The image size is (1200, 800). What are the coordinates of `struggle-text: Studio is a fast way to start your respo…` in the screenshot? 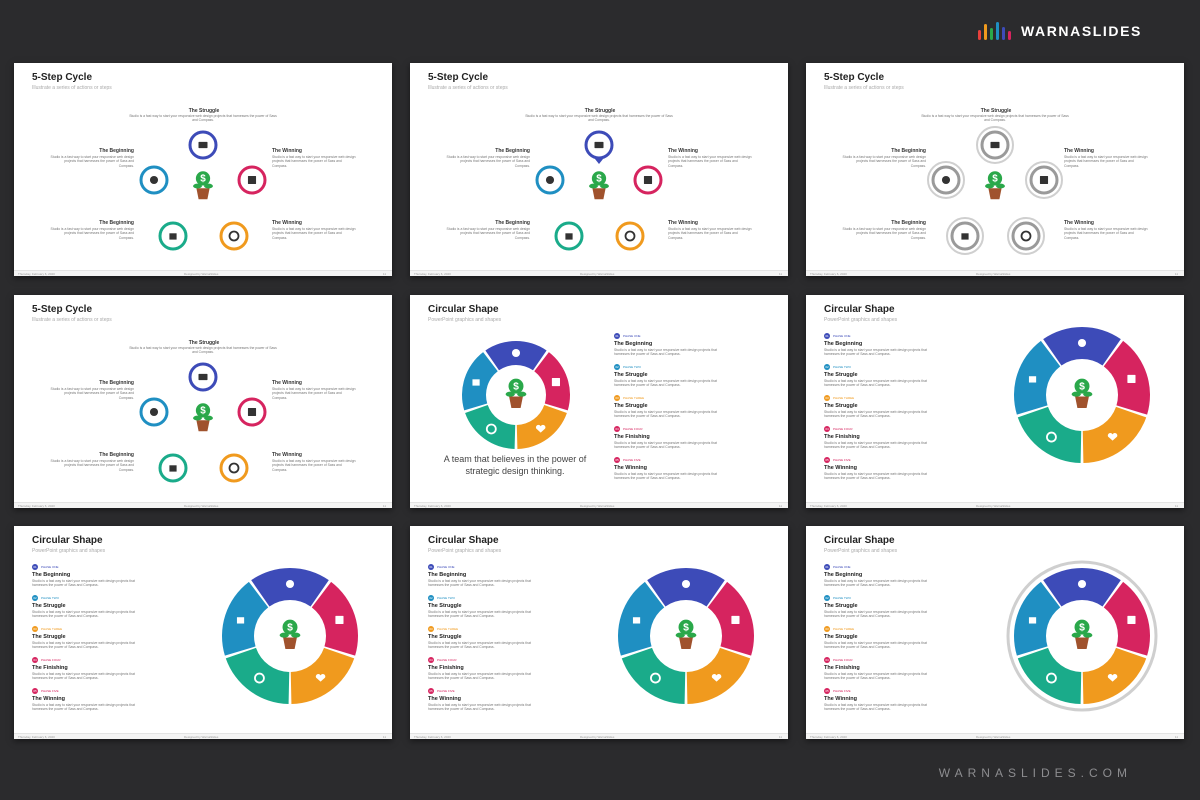 It's located at (995, 118).